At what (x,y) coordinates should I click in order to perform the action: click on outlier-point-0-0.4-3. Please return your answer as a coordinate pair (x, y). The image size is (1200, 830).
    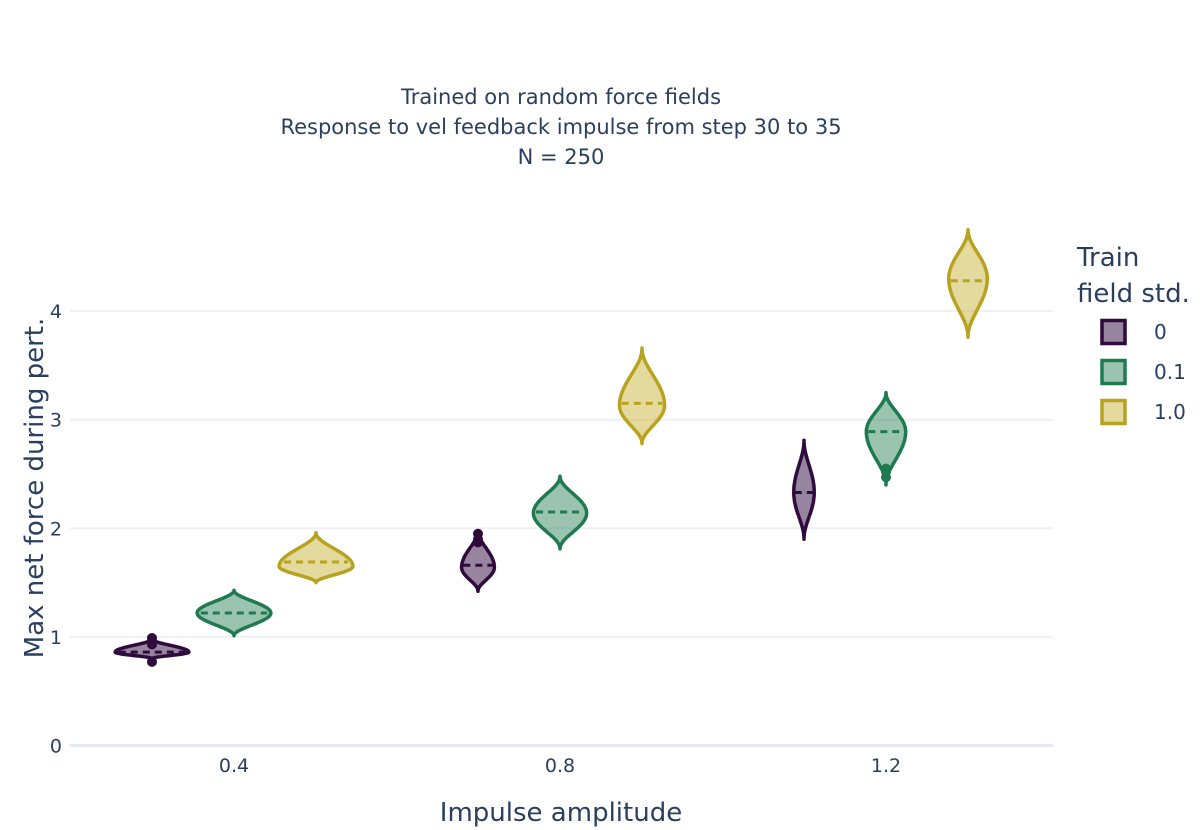
    Looking at the image, I should click on (152, 637).